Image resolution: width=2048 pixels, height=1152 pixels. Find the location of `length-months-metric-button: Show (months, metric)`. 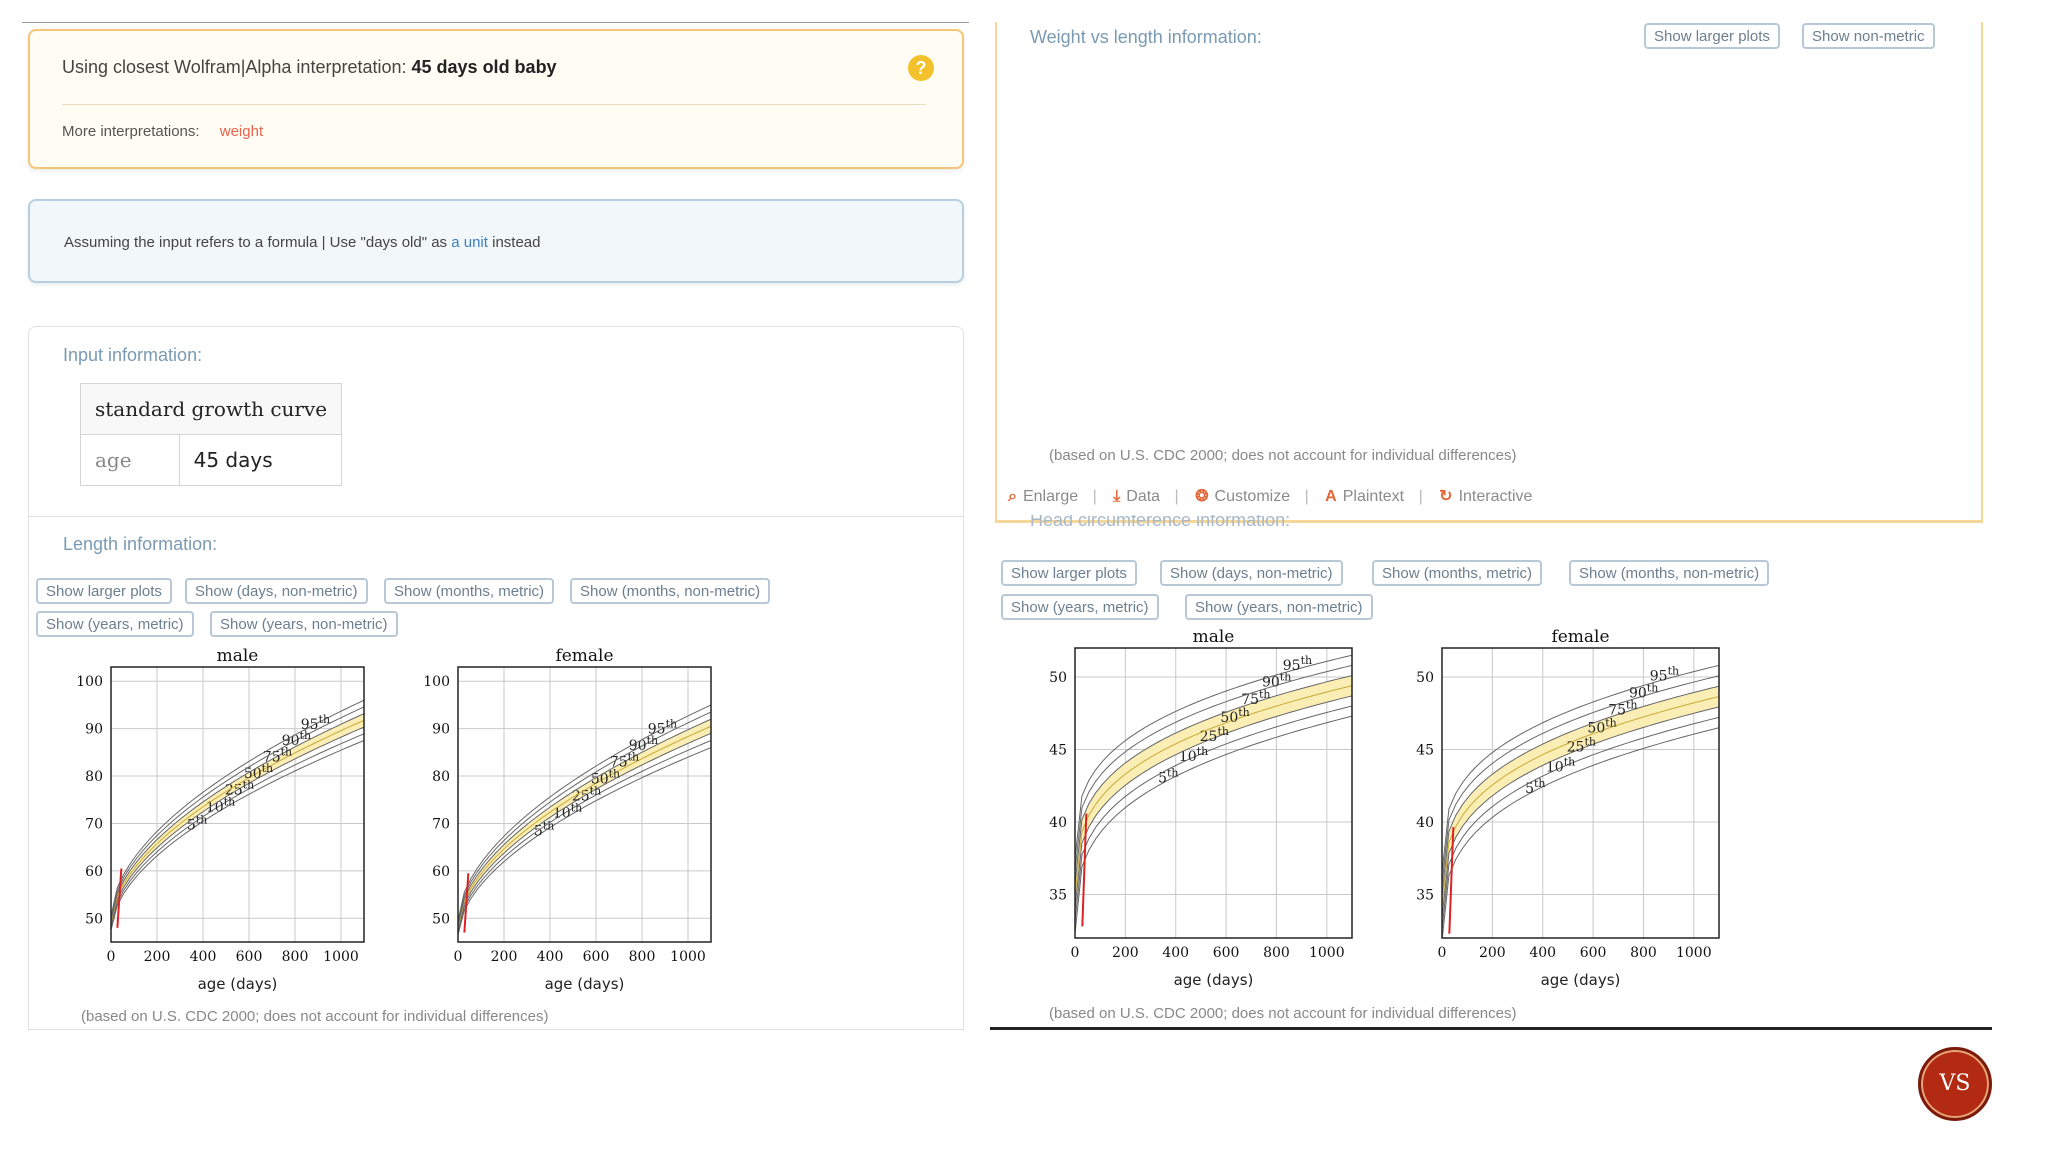

length-months-metric-button: Show (months, metric) is located at coordinates (469, 591).